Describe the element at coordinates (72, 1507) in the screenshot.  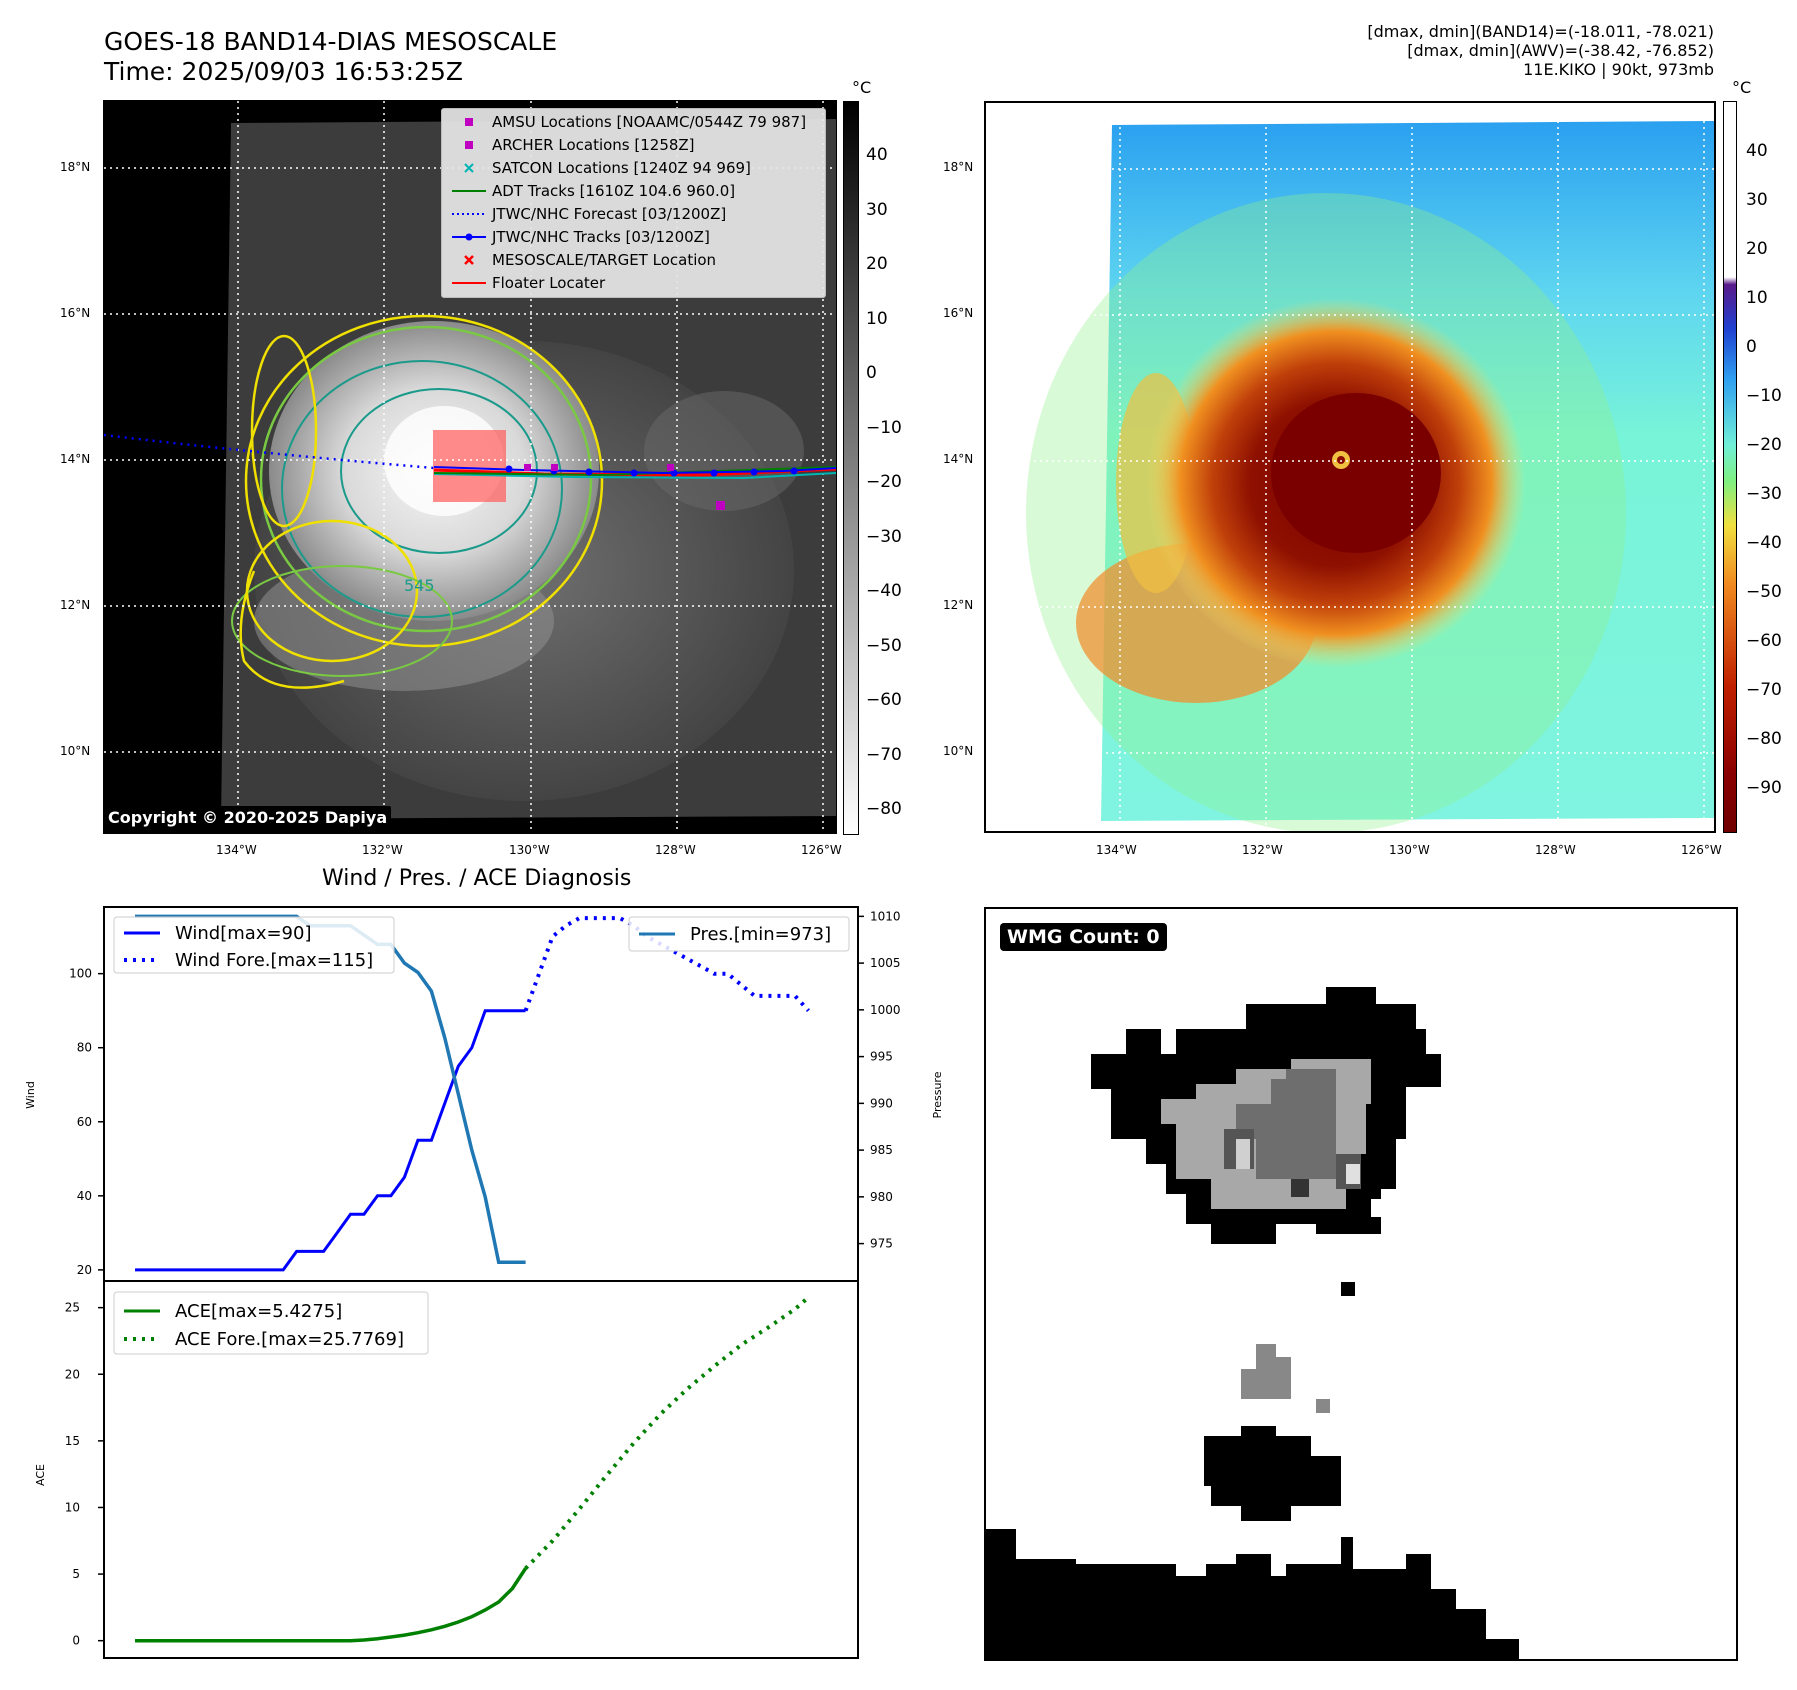
I see `ace-tick-label: 10` at that location.